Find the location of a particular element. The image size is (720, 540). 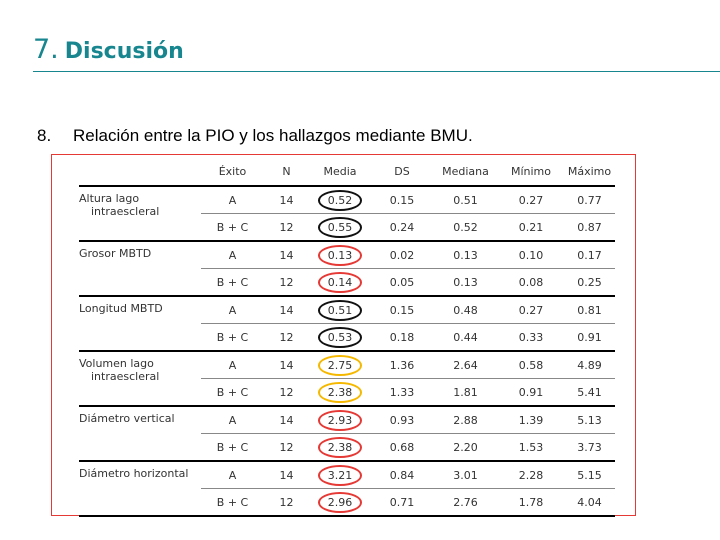

cell-media: 0.55 is located at coordinates (340, 227).